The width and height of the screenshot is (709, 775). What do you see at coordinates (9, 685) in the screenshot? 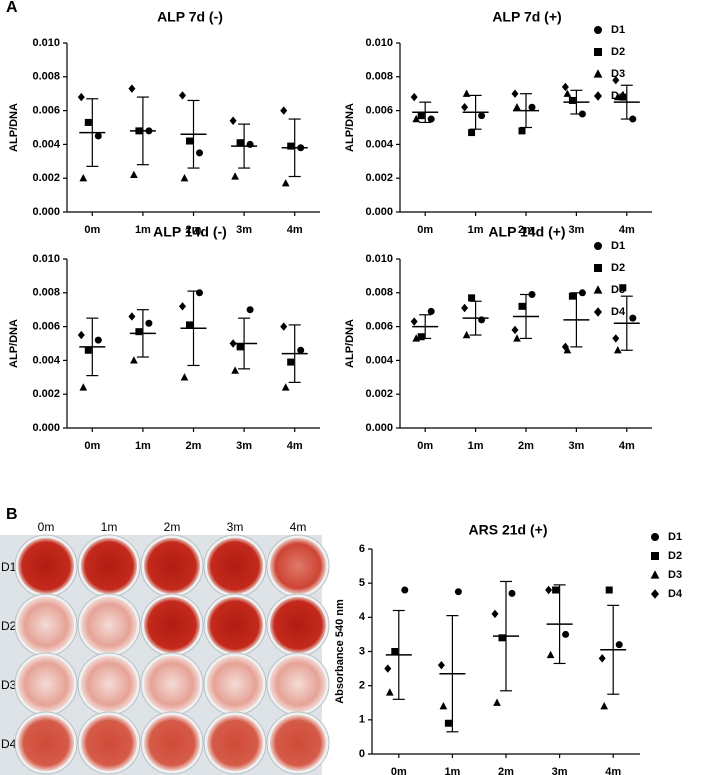
I see `plate-row-label: D3` at bounding box center [9, 685].